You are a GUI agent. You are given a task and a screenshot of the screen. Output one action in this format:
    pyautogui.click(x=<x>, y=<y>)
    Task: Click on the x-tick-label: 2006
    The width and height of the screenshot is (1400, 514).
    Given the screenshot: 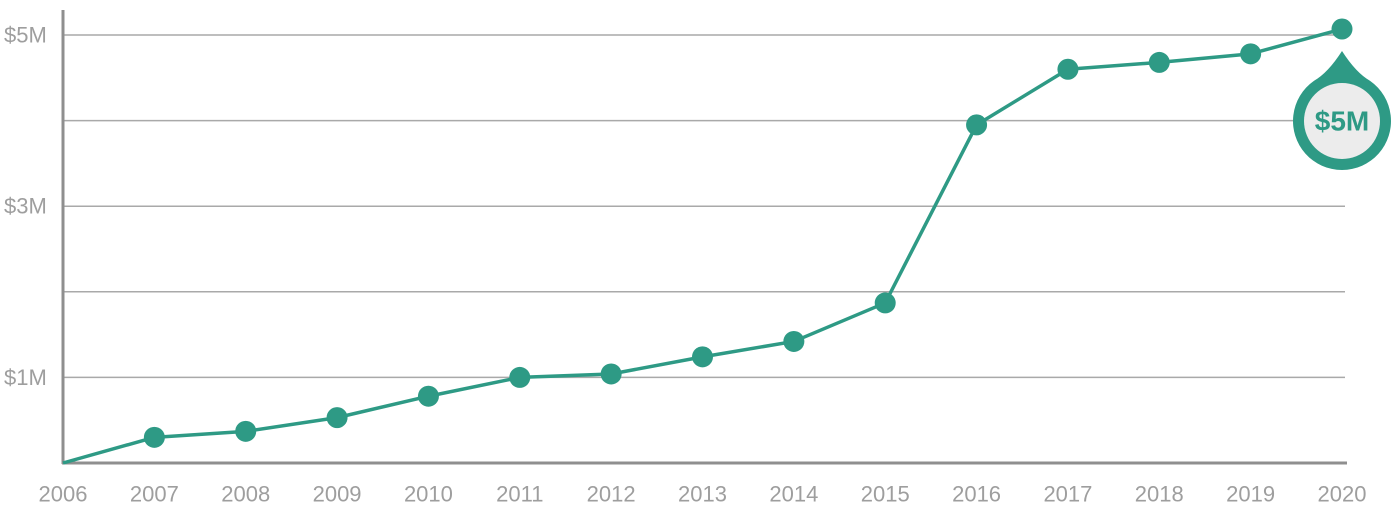 What is the action you would take?
    pyautogui.click(x=63, y=494)
    